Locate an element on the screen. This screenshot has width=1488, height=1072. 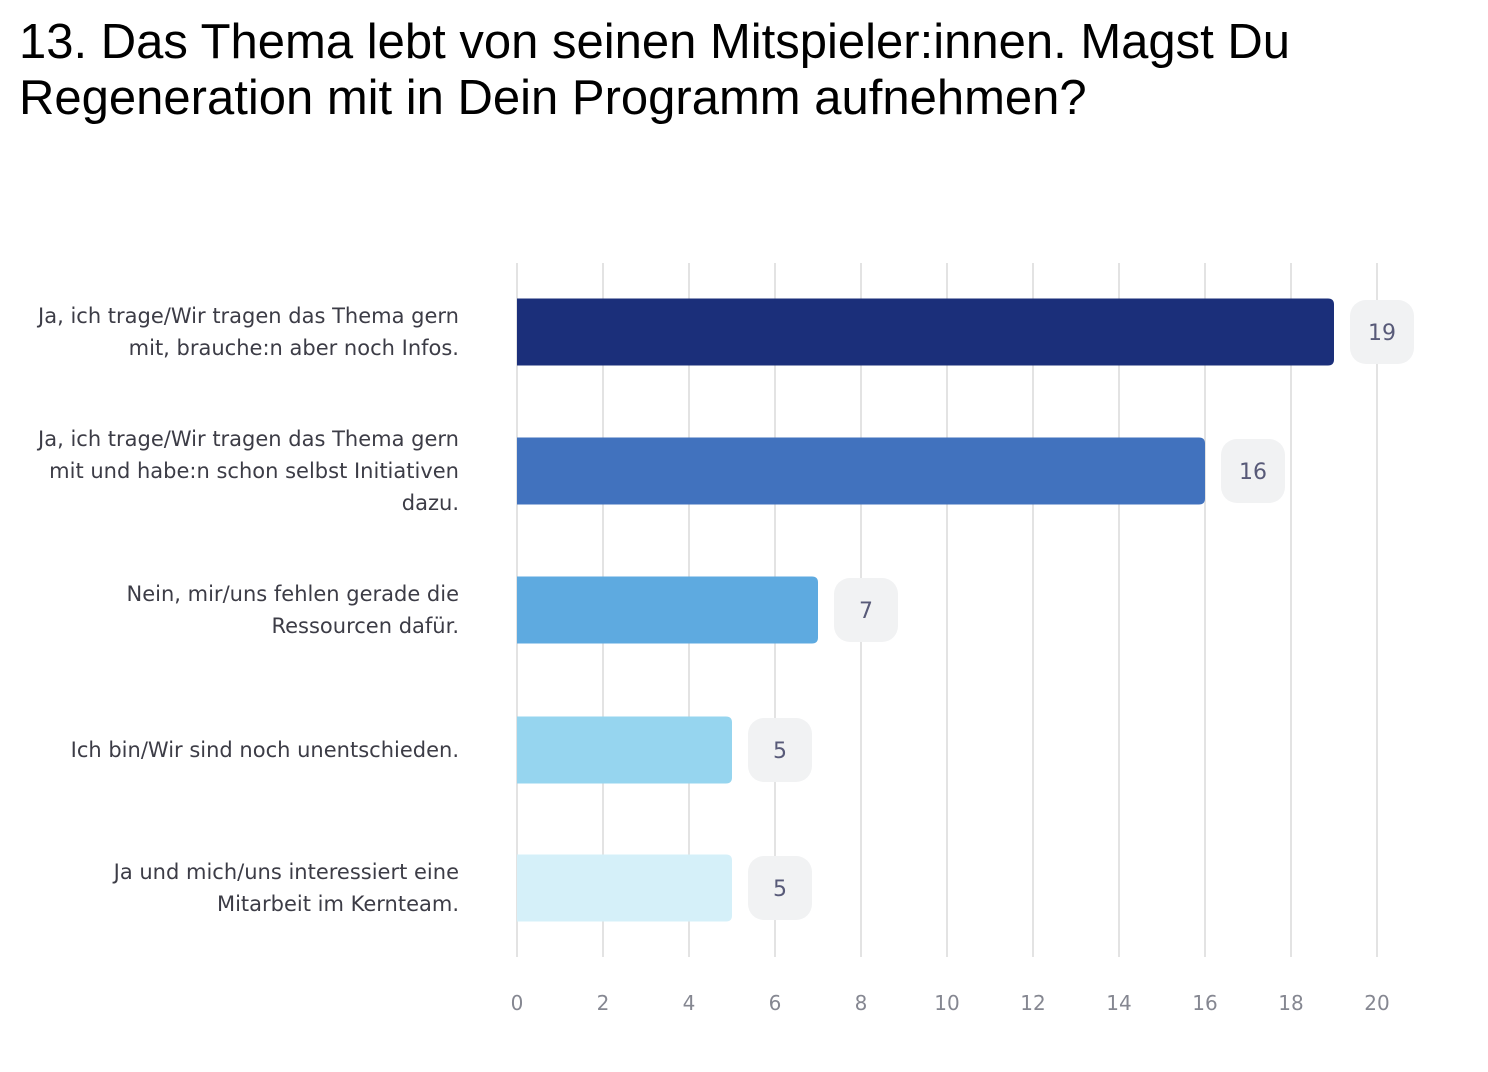
x-tick-label: 6 is located at coordinates (775, 1003).